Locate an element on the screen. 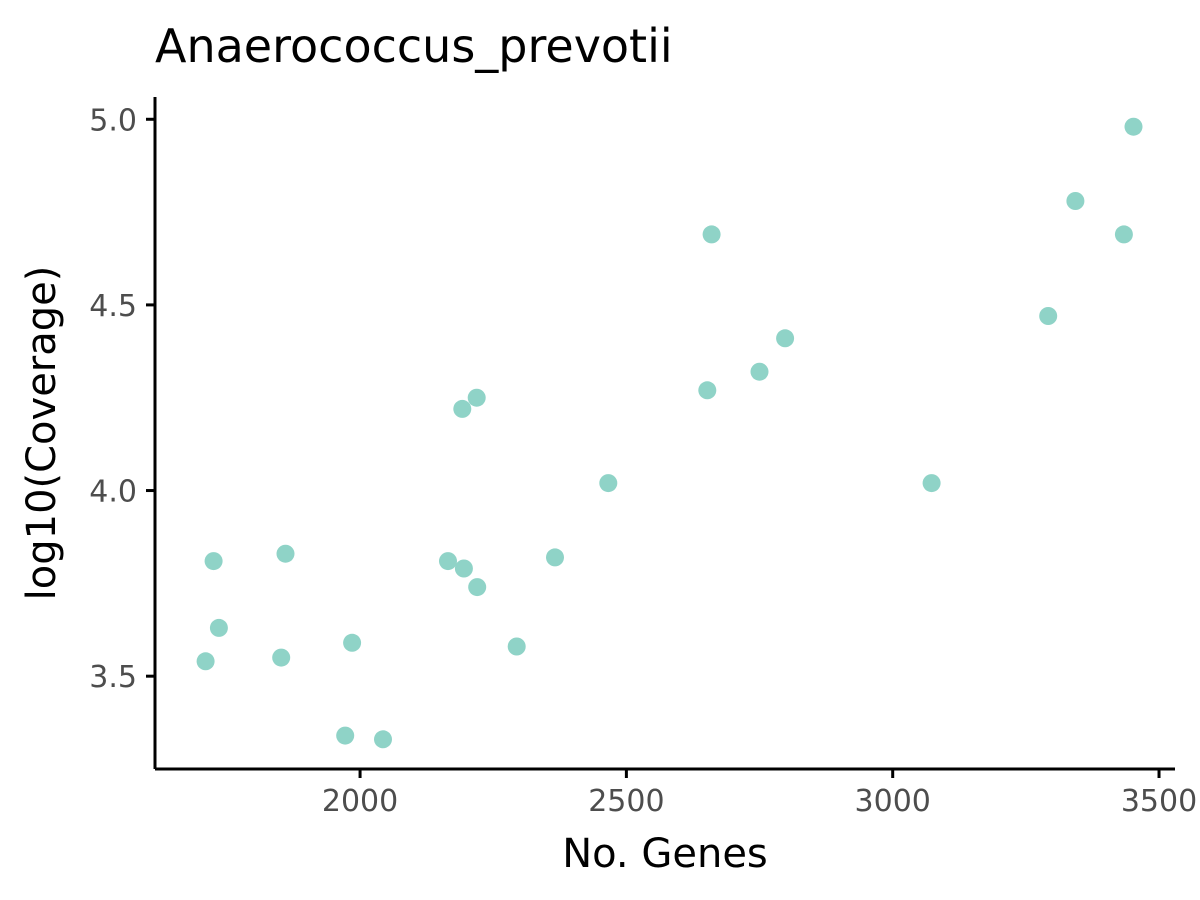 The image size is (1200, 900). y-axis-ticks: 3.5 4.0 4.5 5.0 is located at coordinates (122, 399).